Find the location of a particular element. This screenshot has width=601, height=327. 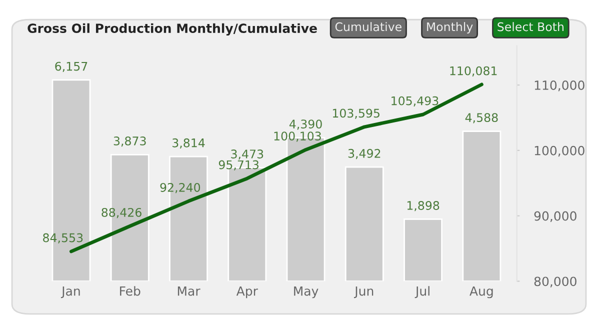

data-label: 4,588 is located at coordinates (481, 118).